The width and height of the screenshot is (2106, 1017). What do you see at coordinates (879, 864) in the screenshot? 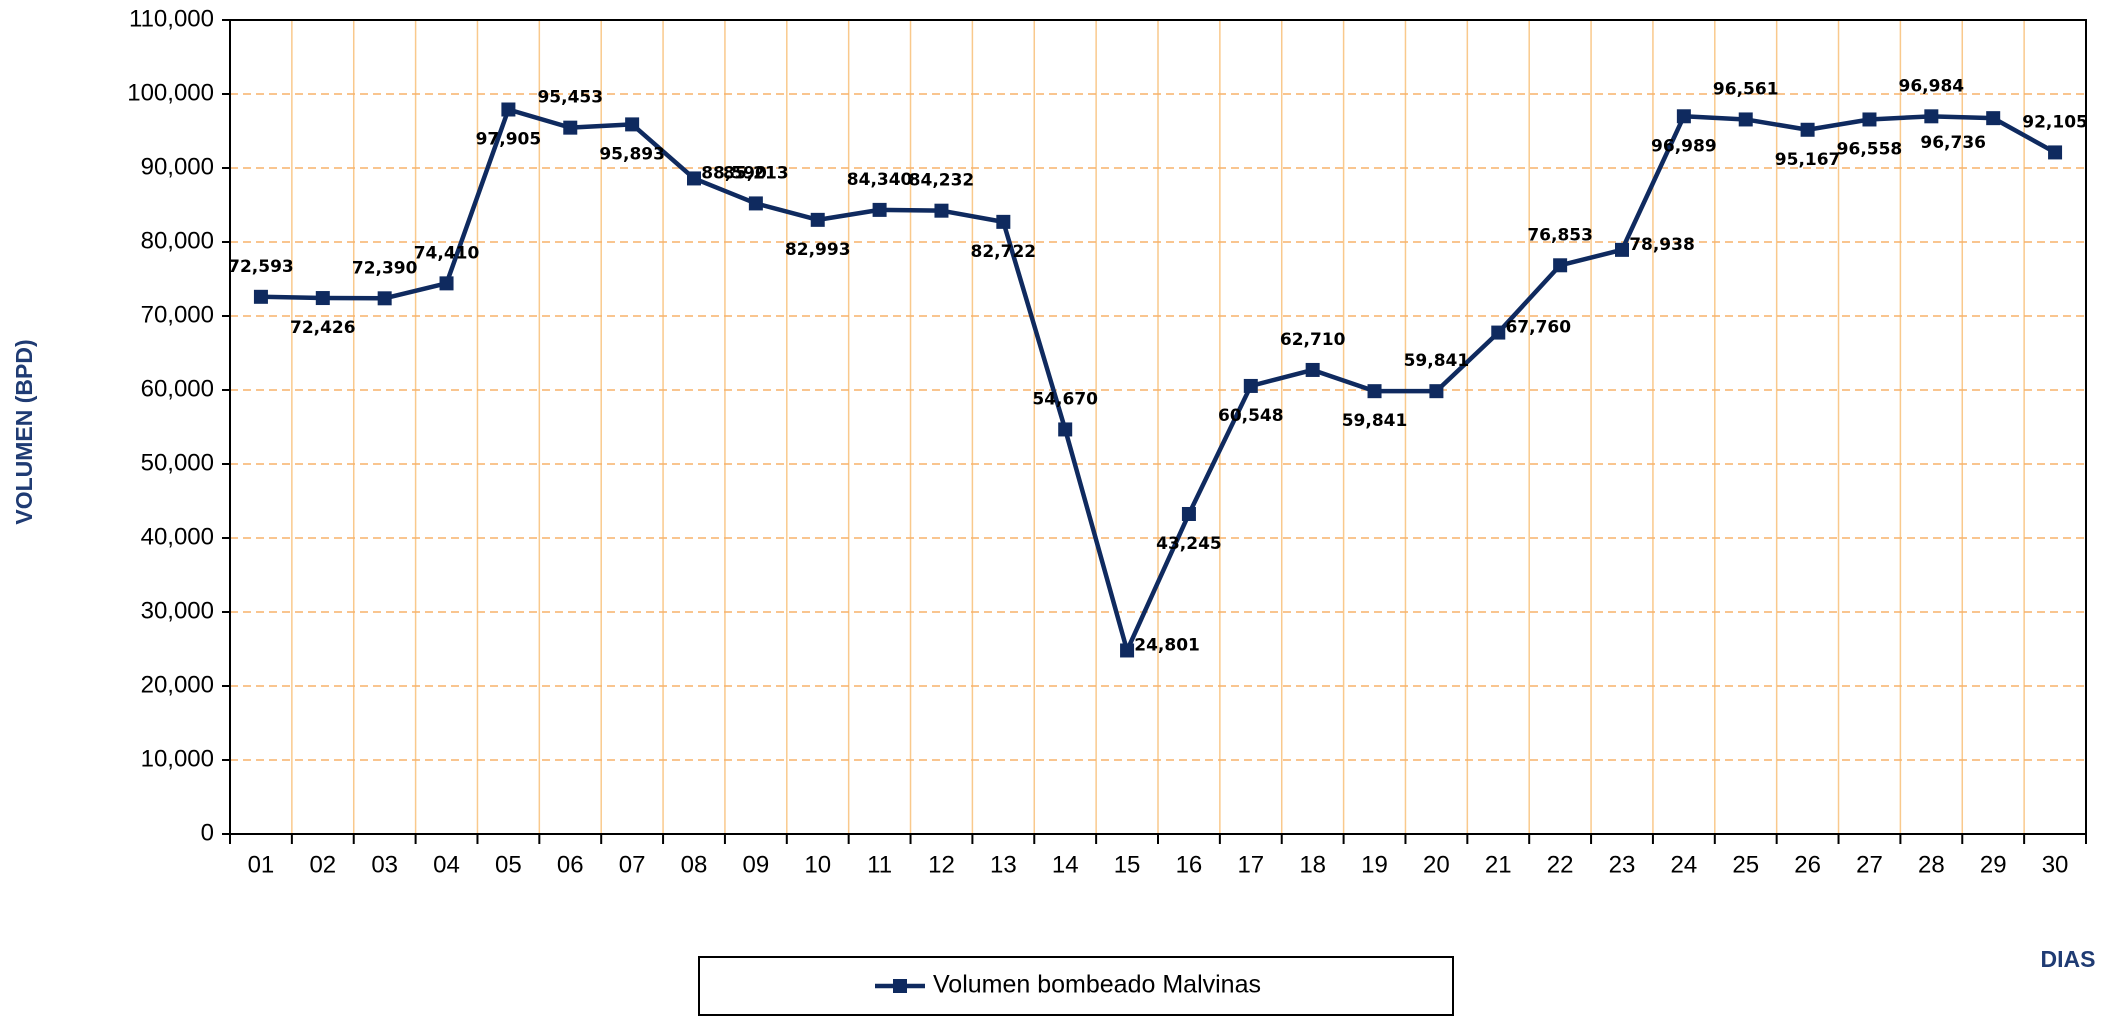
I see `x-tick-label: 11` at bounding box center [879, 864].